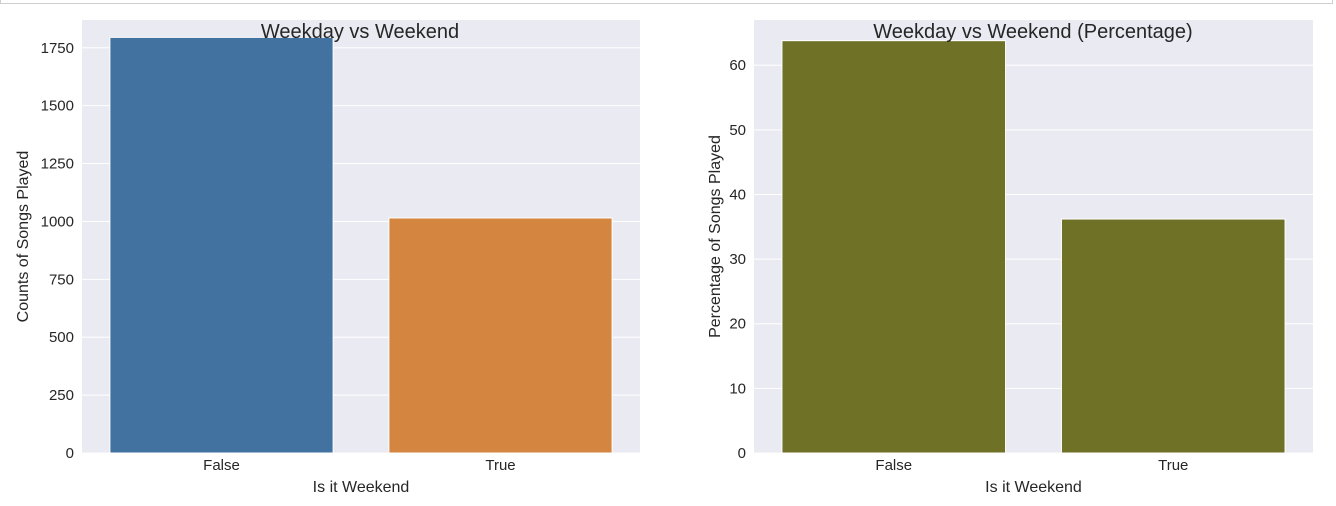 This screenshot has height=506, width=1336. I want to click on y-tick-label: 50, so click(737, 130).